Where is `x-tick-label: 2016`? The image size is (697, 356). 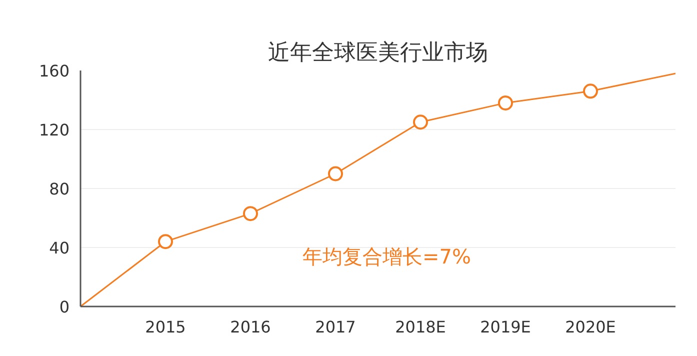 x-tick-label: 2016 is located at coordinates (250, 327).